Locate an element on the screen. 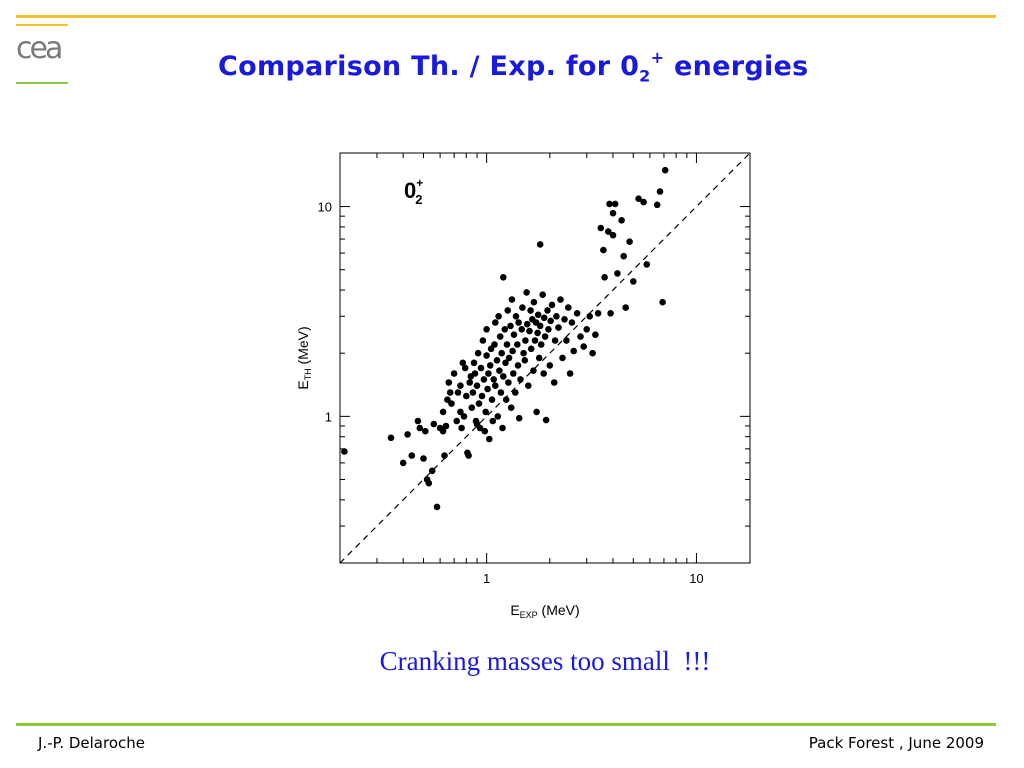 This screenshot has height=768, width=1024. footer-author: J.-P. Delaroche is located at coordinates (91, 743).